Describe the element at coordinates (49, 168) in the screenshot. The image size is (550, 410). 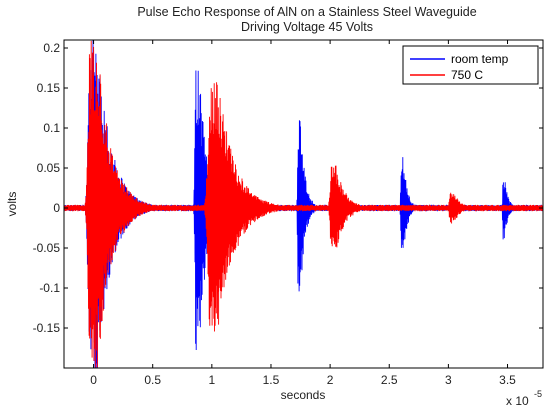
I see `y-tick-label: 0.05` at that location.